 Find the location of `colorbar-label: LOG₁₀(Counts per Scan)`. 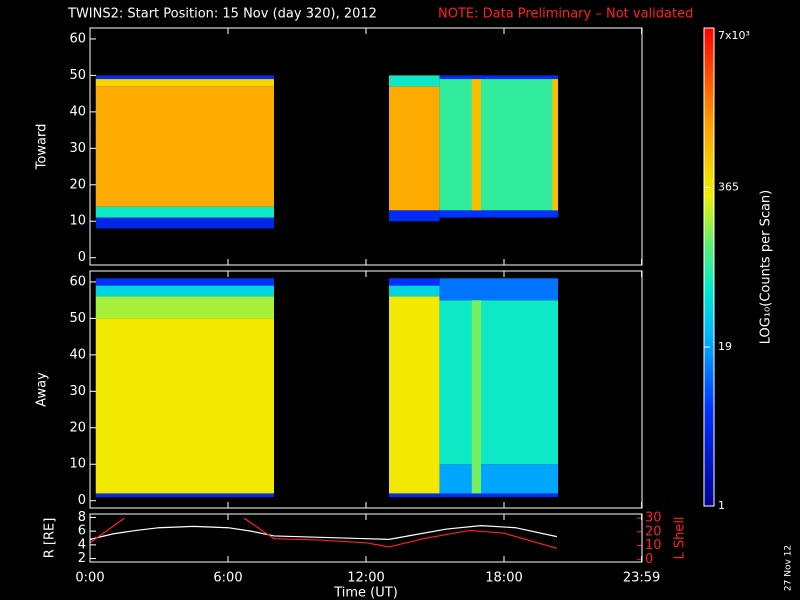

colorbar-label: LOG₁₀(Counts per Scan) is located at coordinates (766, 267).